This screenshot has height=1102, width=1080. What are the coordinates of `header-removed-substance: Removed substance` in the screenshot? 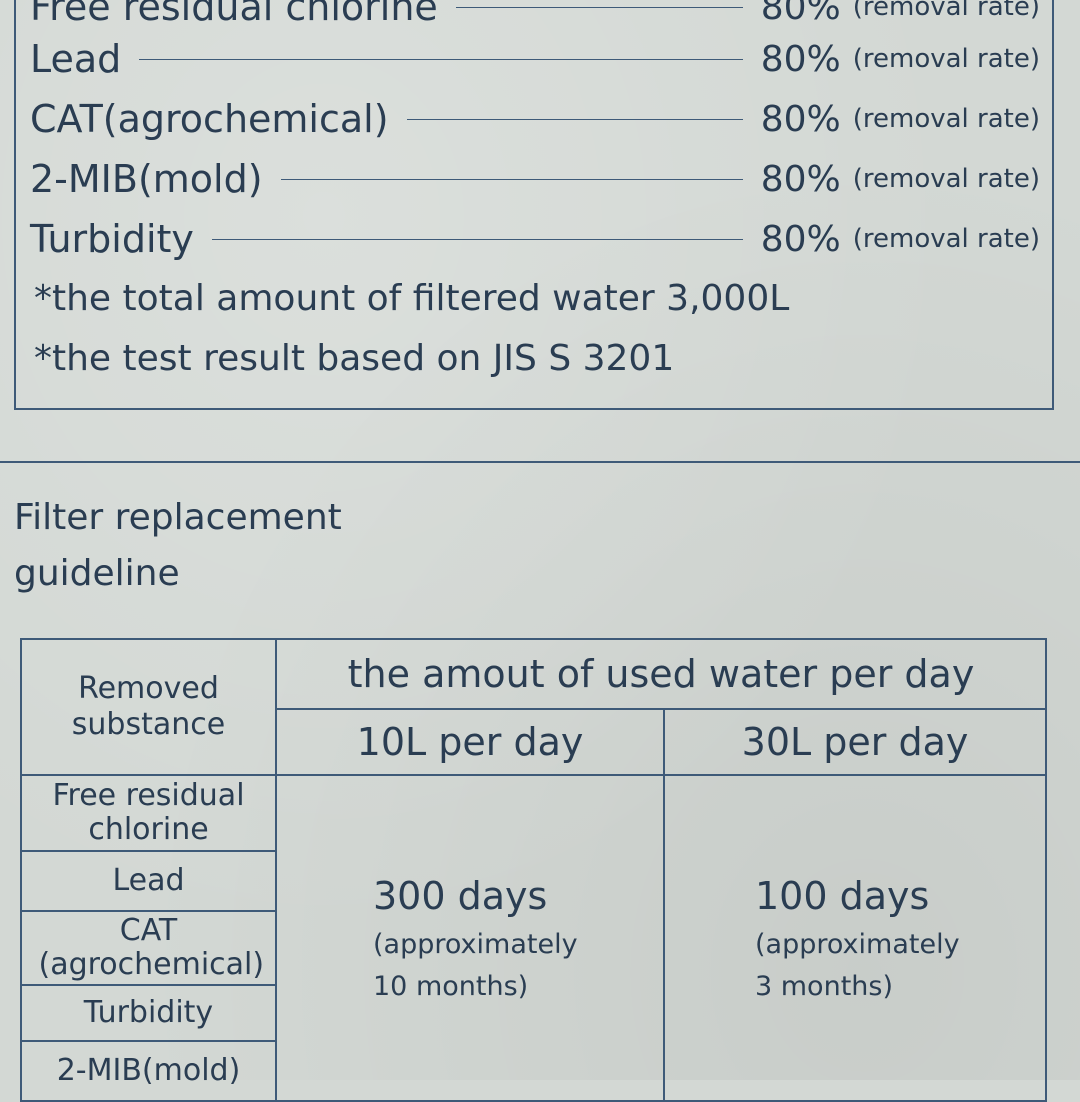 It's located at (148, 707).